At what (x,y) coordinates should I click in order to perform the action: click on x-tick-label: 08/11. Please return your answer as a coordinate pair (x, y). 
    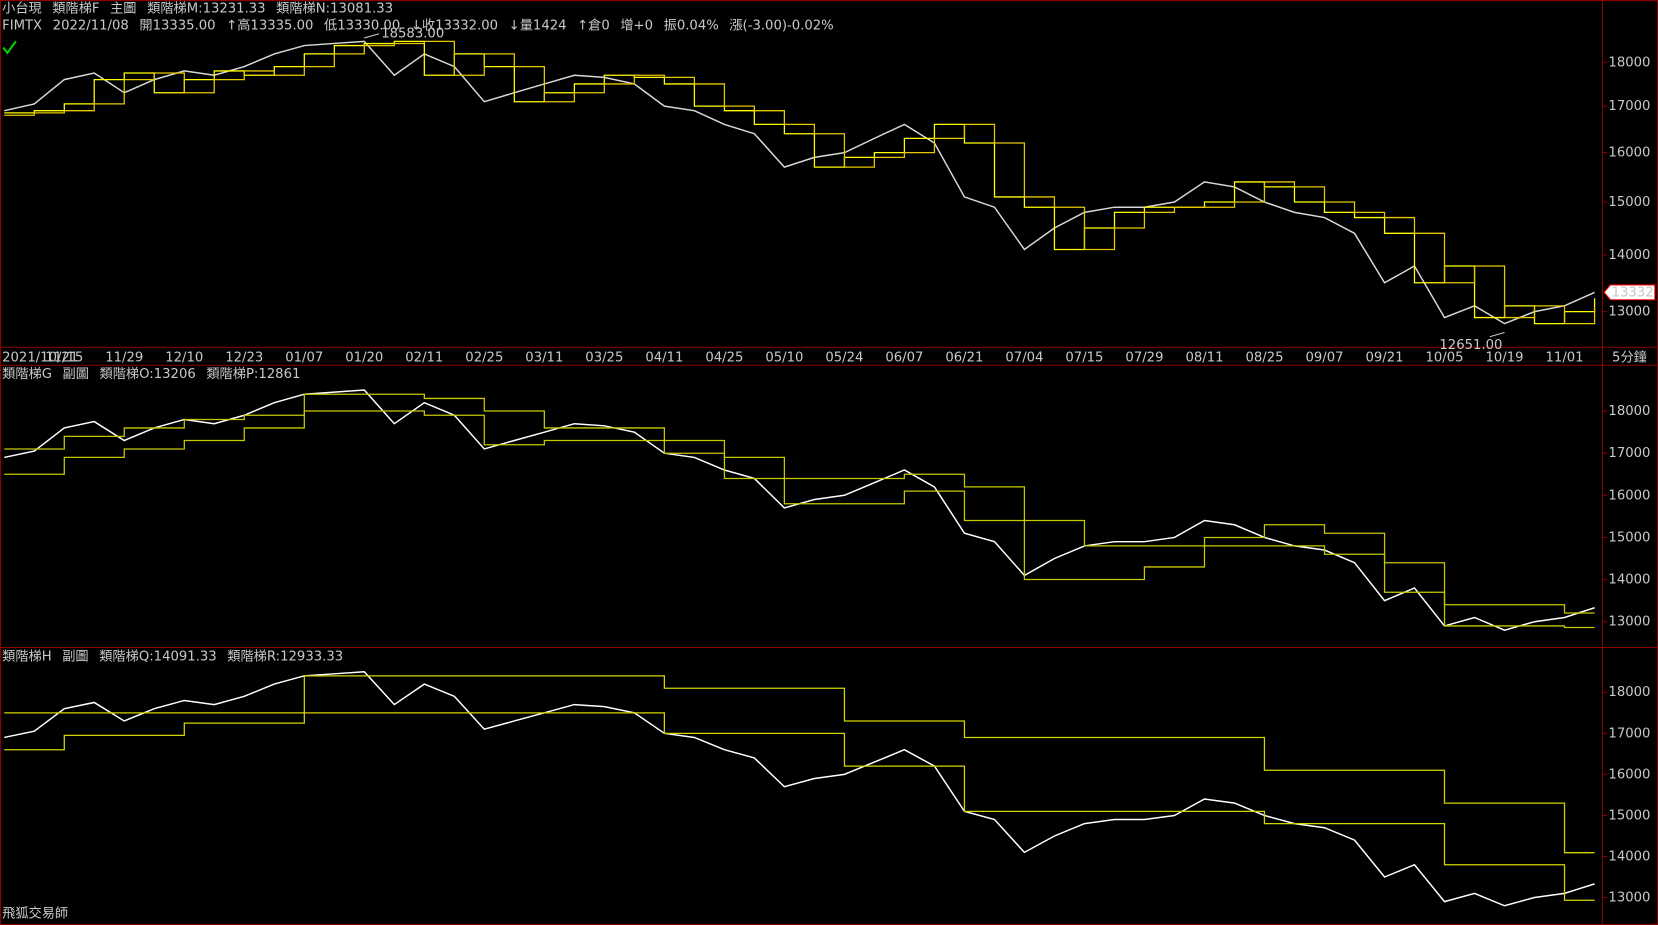
    Looking at the image, I should click on (1204, 357).